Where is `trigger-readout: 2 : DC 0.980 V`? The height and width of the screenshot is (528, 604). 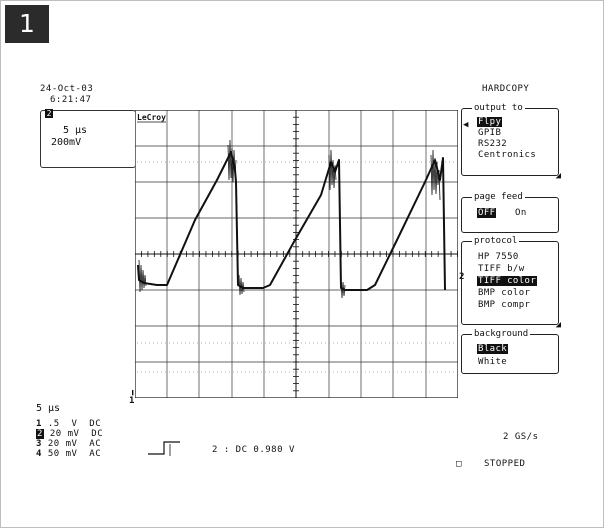
trigger-readout: 2 : DC 0.980 V is located at coordinates (253, 450).